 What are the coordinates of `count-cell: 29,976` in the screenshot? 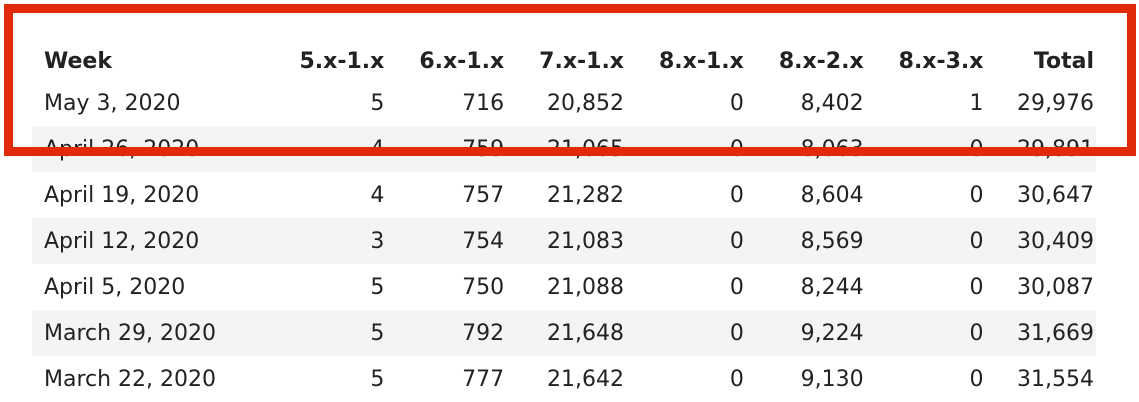 It's located at (1055, 103).